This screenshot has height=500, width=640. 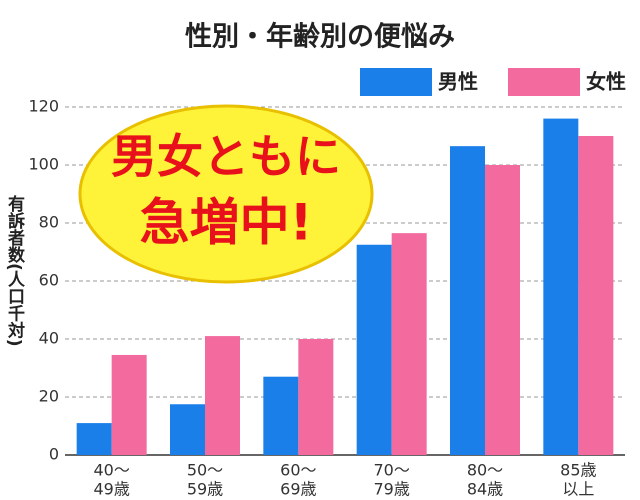 What do you see at coordinates (458, 82) in the screenshot?
I see `legend-label: 男性` at bounding box center [458, 82].